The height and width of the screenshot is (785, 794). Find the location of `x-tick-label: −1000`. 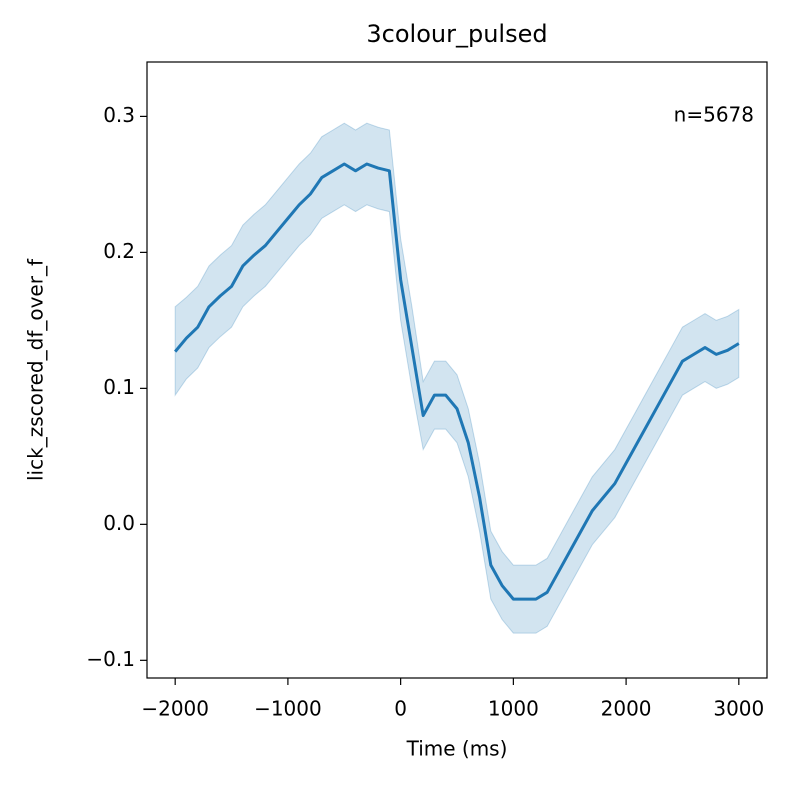

x-tick-label: −1000 is located at coordinates (288, 709).